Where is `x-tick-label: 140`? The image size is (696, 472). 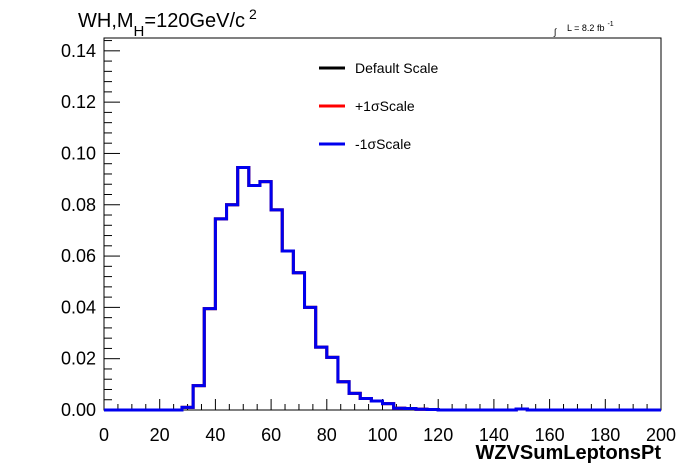 x-tick-label: 140 is located at coordinates (494, 435).